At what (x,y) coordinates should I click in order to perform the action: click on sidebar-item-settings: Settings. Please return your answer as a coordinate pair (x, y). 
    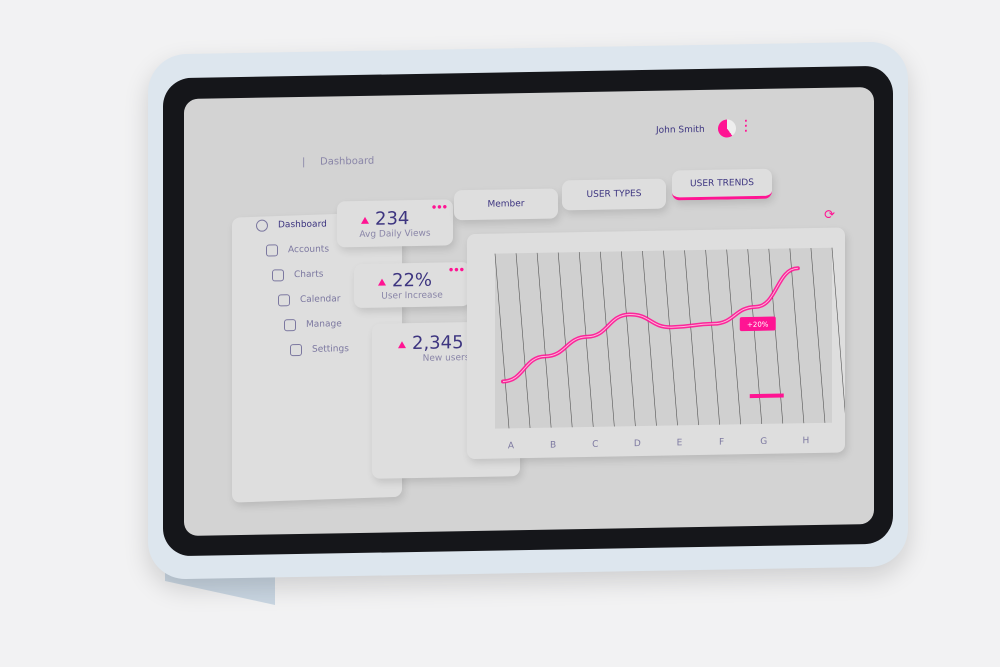
    Looking at the image, I should click on (319, 350).